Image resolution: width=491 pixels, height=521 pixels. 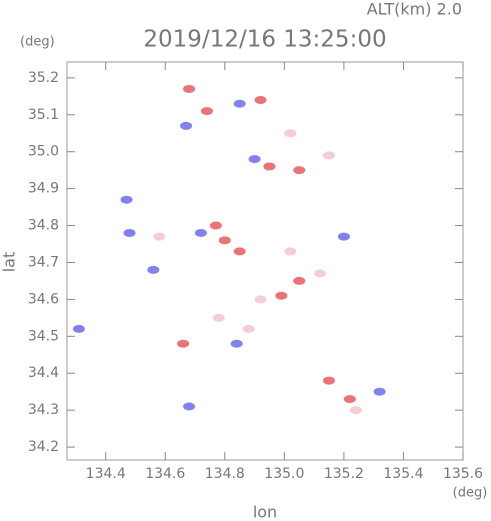 I want to click on y-unit: (deg), so click(x=37, y=42).